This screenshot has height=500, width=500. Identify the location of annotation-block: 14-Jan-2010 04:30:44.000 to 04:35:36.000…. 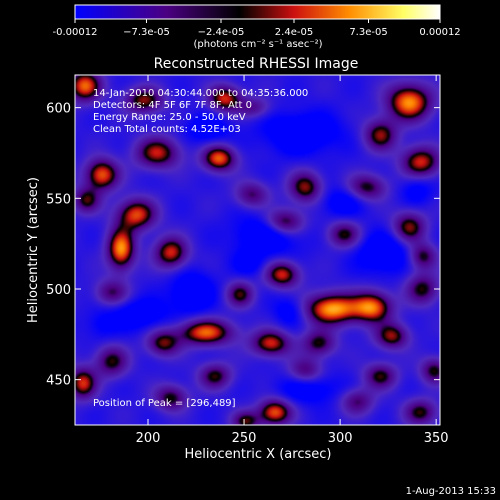
(200, 111).